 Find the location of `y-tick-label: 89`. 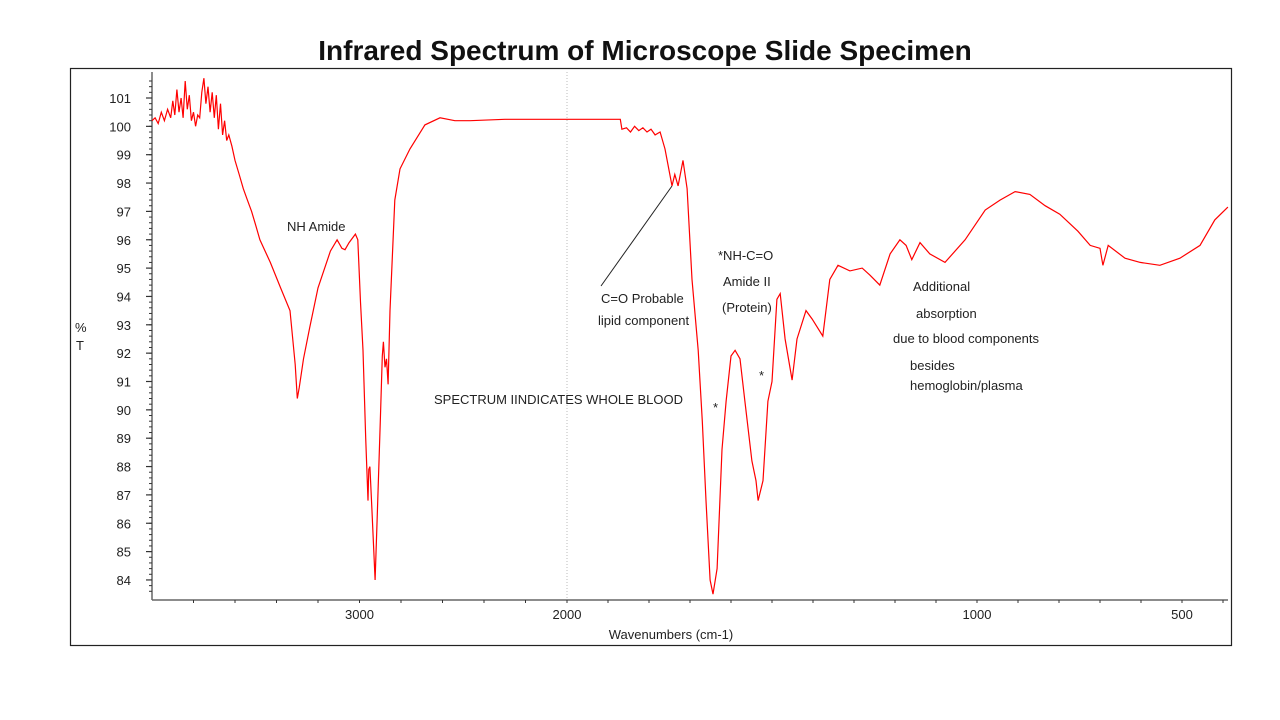

y-tick-label: 89 is located at coordinates (124, 438).